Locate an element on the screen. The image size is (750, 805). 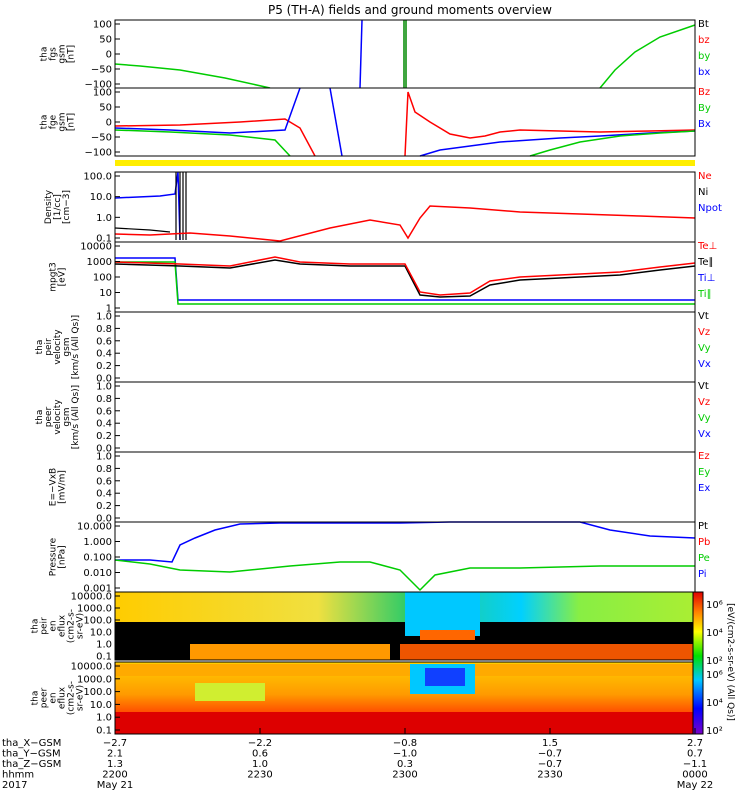
footer-row-name: 2017 is located at coordinates (14, 785).